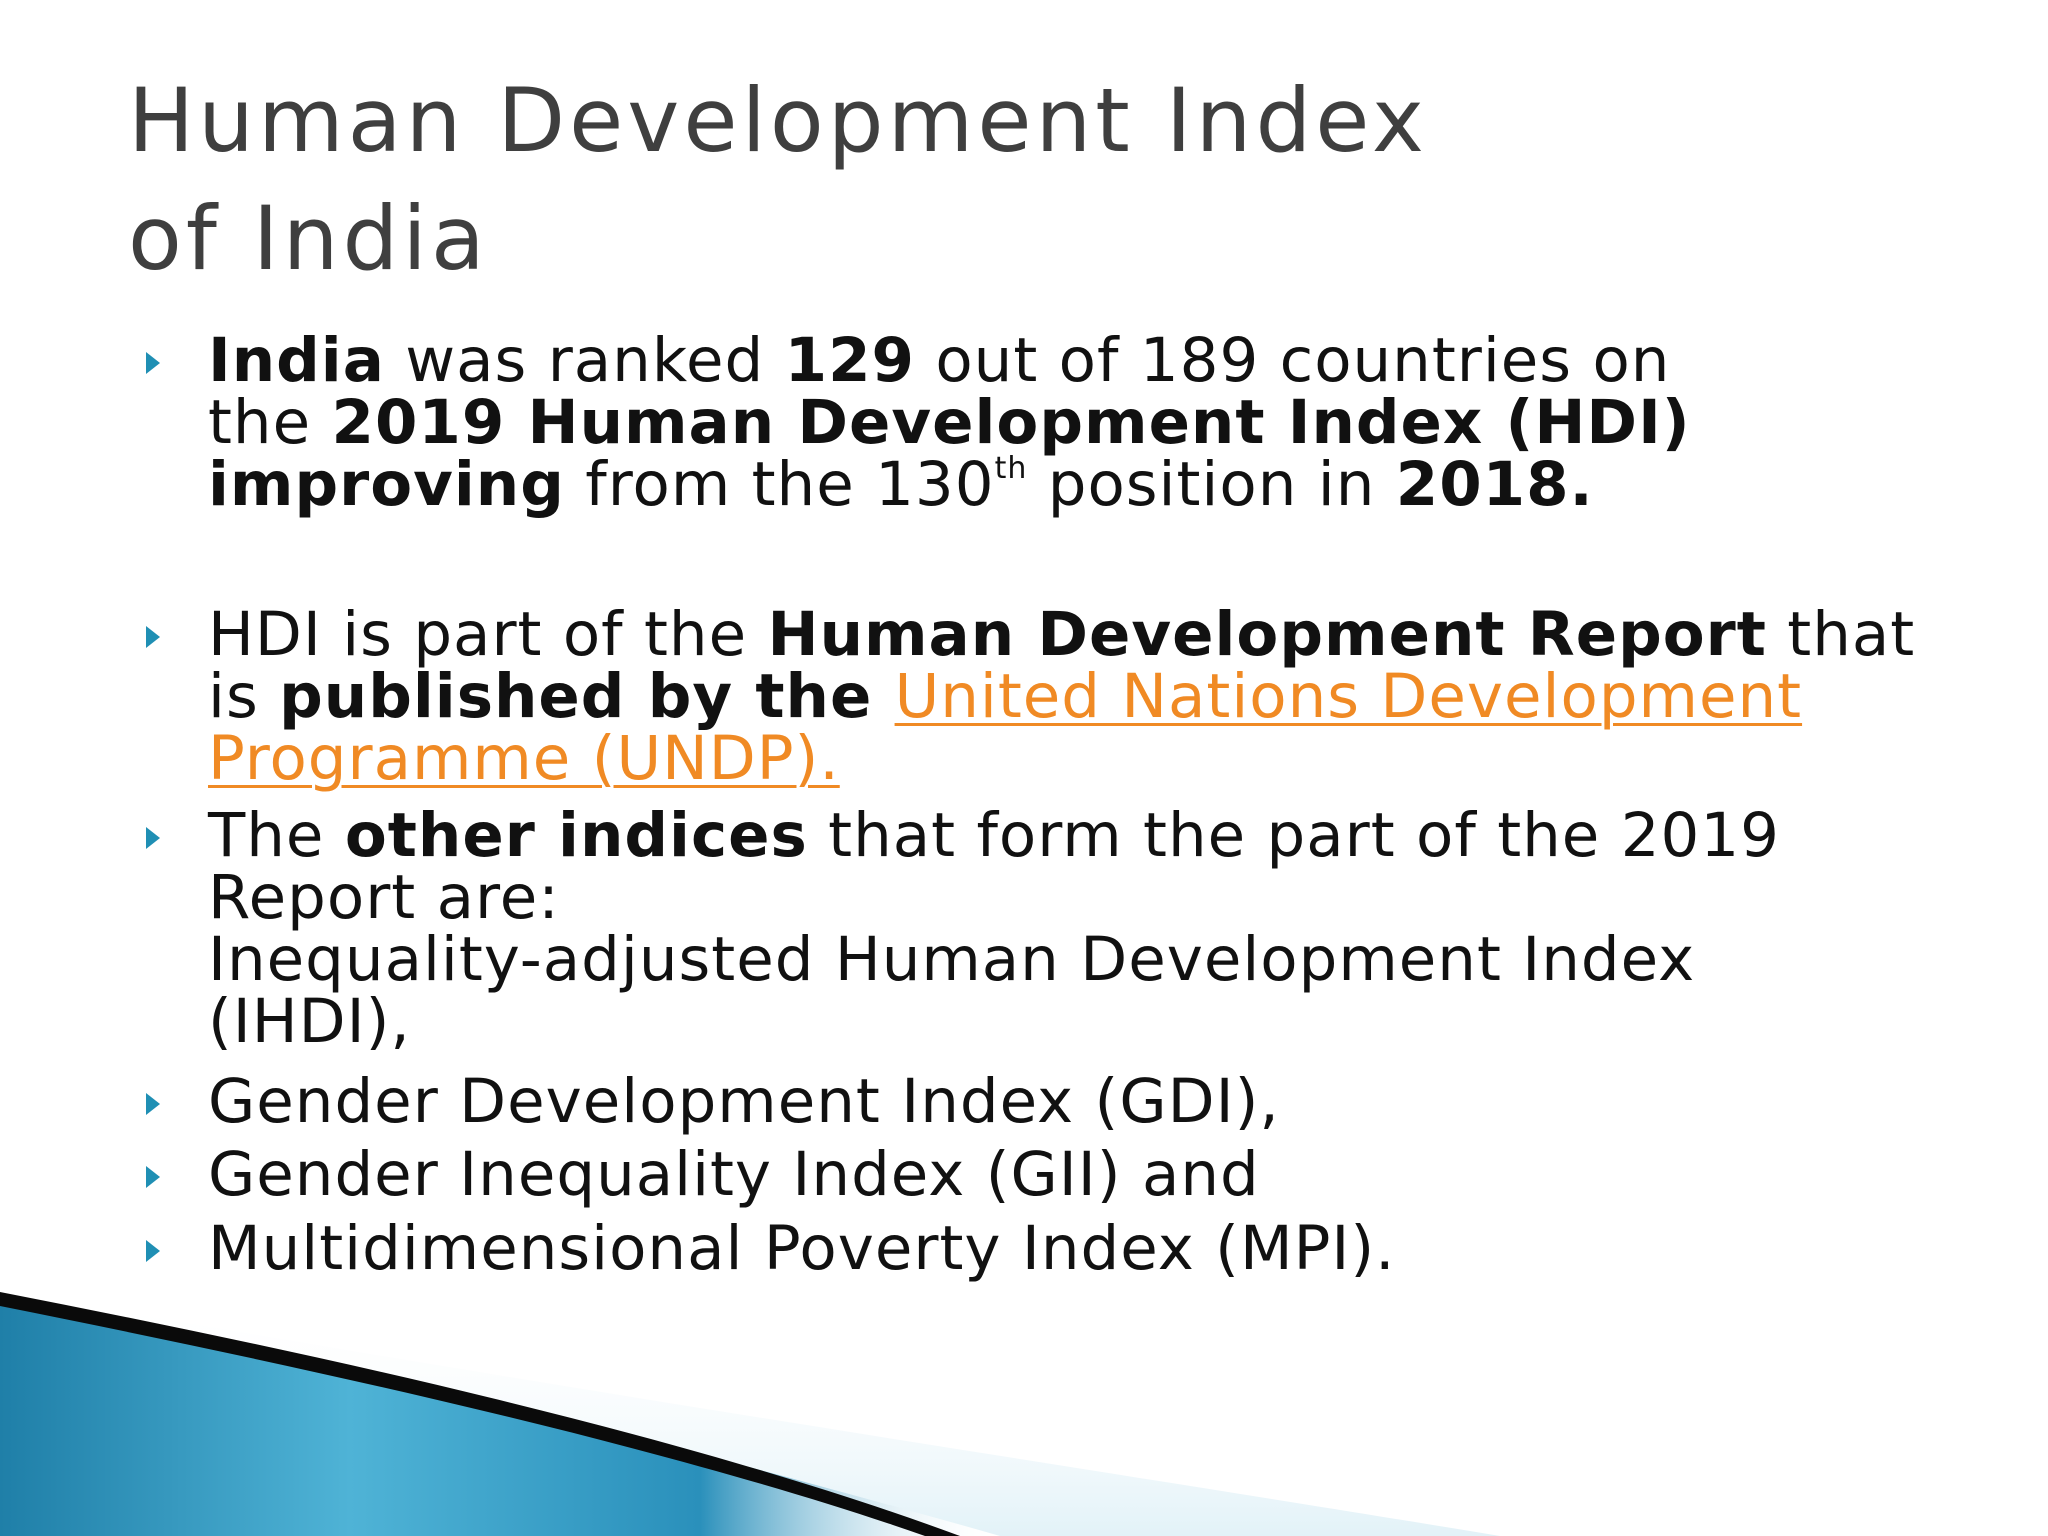 The height and width of the screenshot is (1536, 2048). I want to click on page-title: Human Development Index of India, so click(978, 180).